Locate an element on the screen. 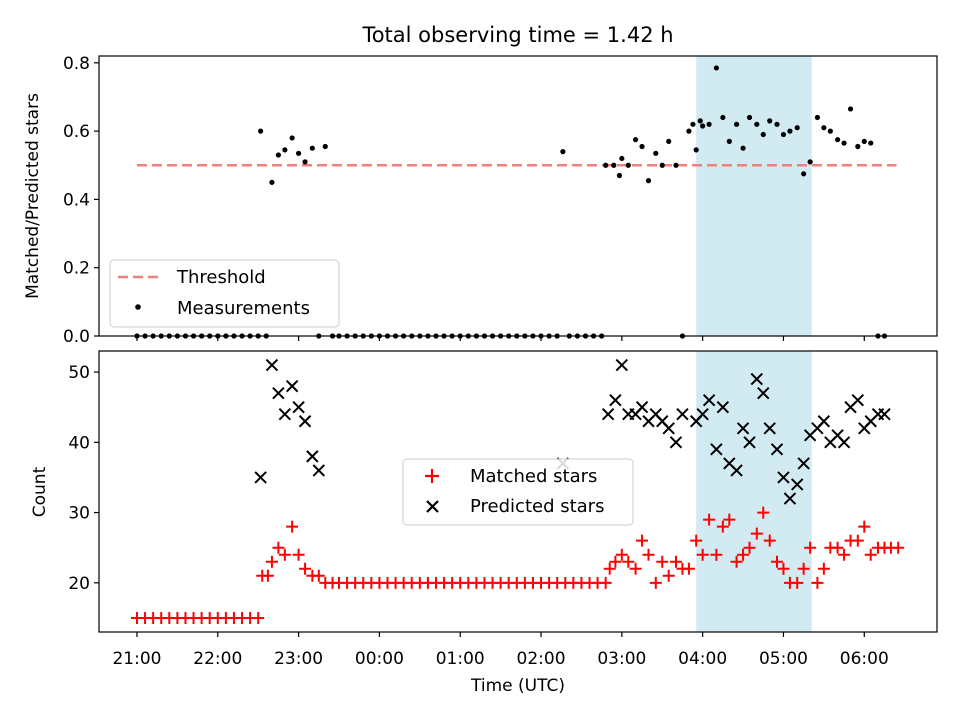 The width and height of the screenshot is (960, 720). top-y-tick-label: 0.8 is located at coordinates (76, 64).